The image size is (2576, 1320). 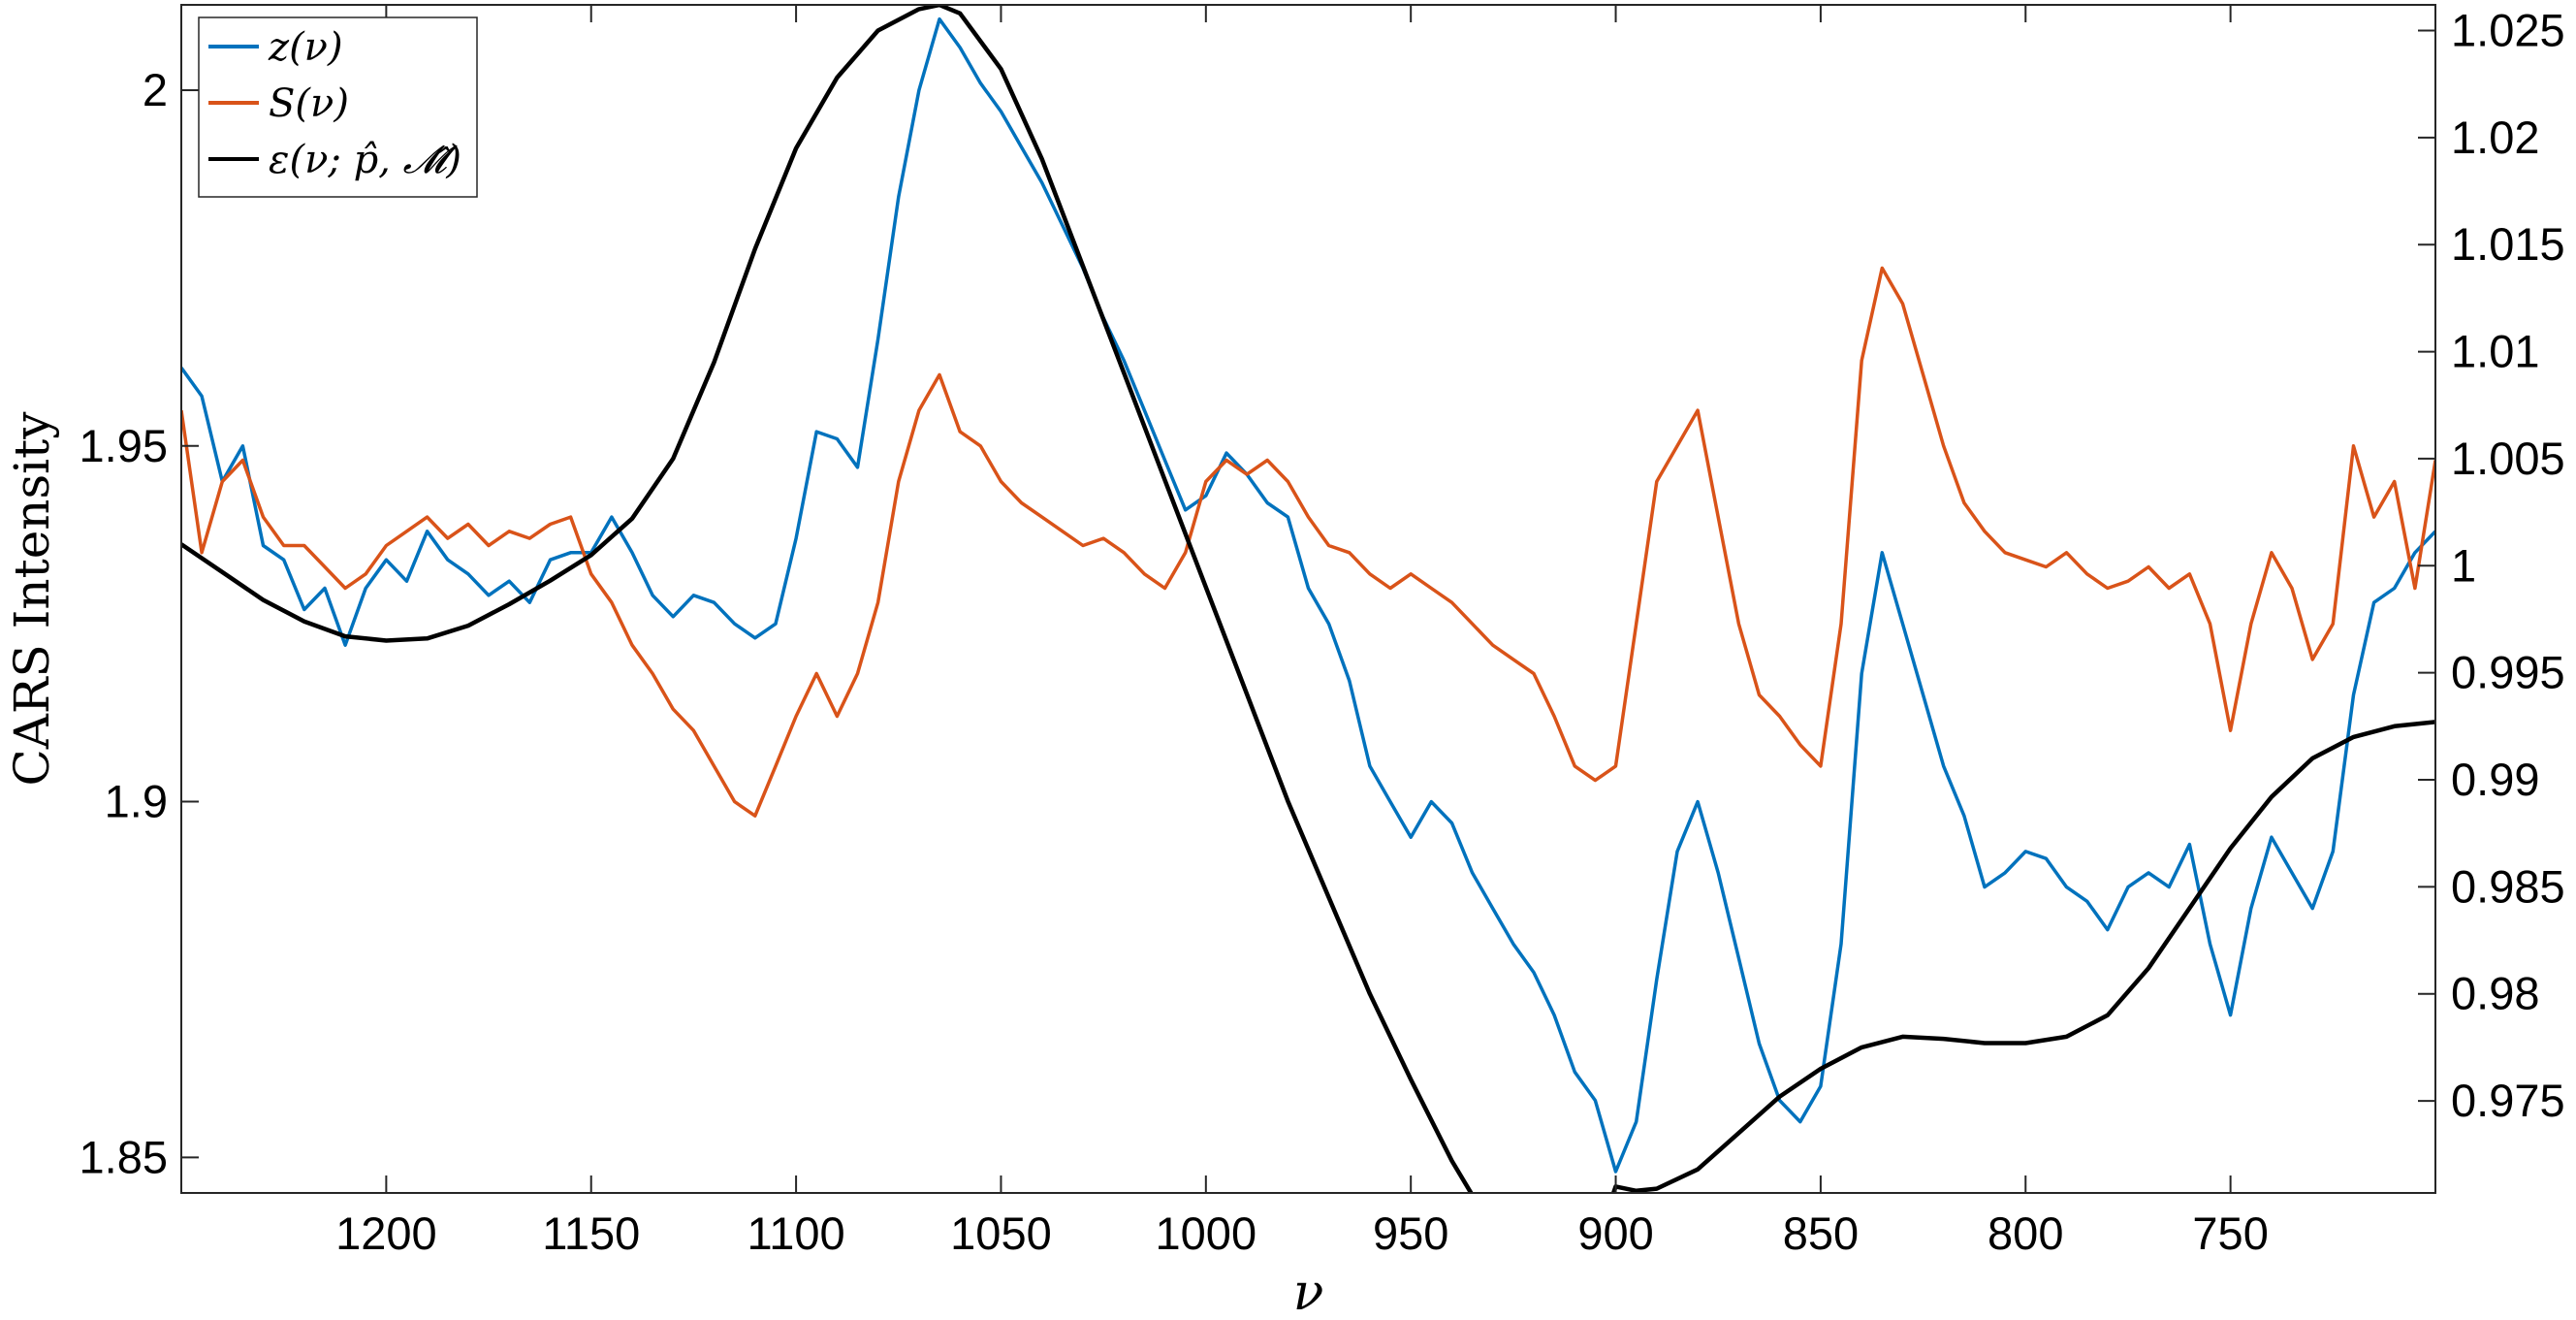 I want to click on y2-tick-label: 1.02, so click(x=2495, y=137).